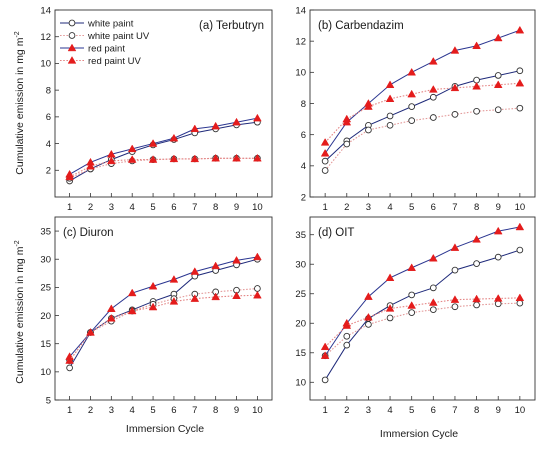 This screenshot has width=550, height=449. Describe the element at coordinates (520, 207) in the screenshot. I see `panel-2-x-tick-label: 10` at that location.